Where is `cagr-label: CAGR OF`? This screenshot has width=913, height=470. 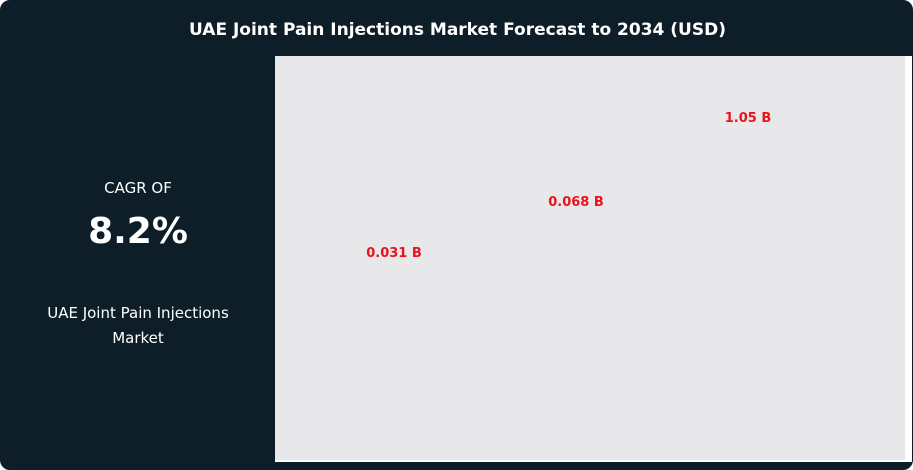 cagr-label: CAGR OF is located at coordinates (138, 188).